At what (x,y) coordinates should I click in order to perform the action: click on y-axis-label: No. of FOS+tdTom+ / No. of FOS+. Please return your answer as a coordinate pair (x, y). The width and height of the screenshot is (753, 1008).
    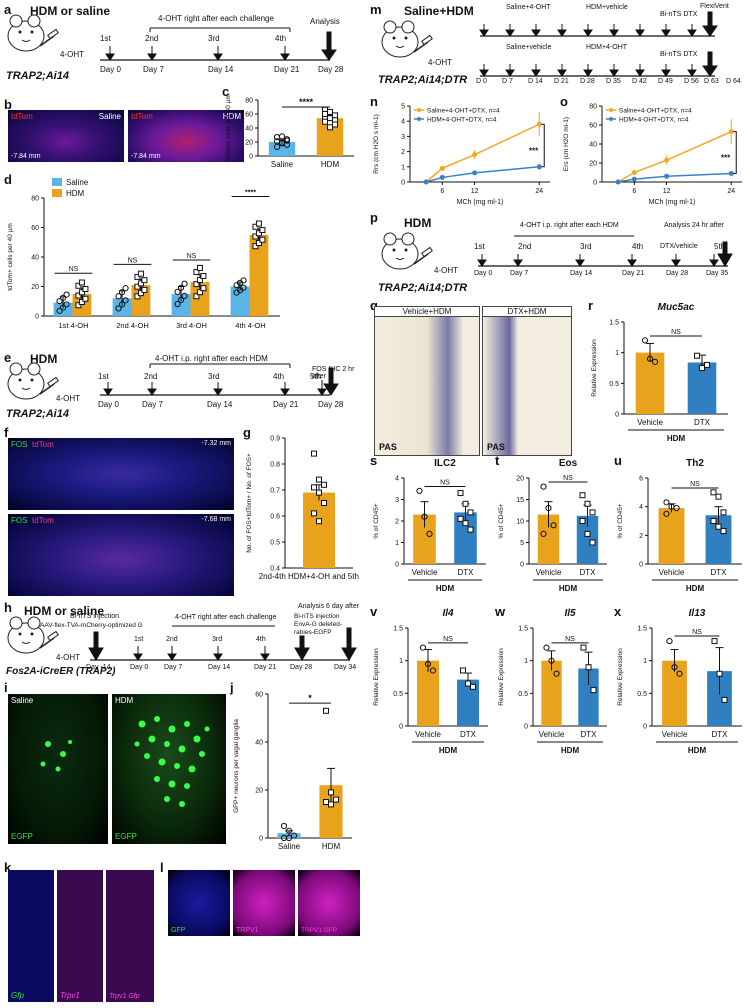
    Looking at the image, I should click on (249, 503).